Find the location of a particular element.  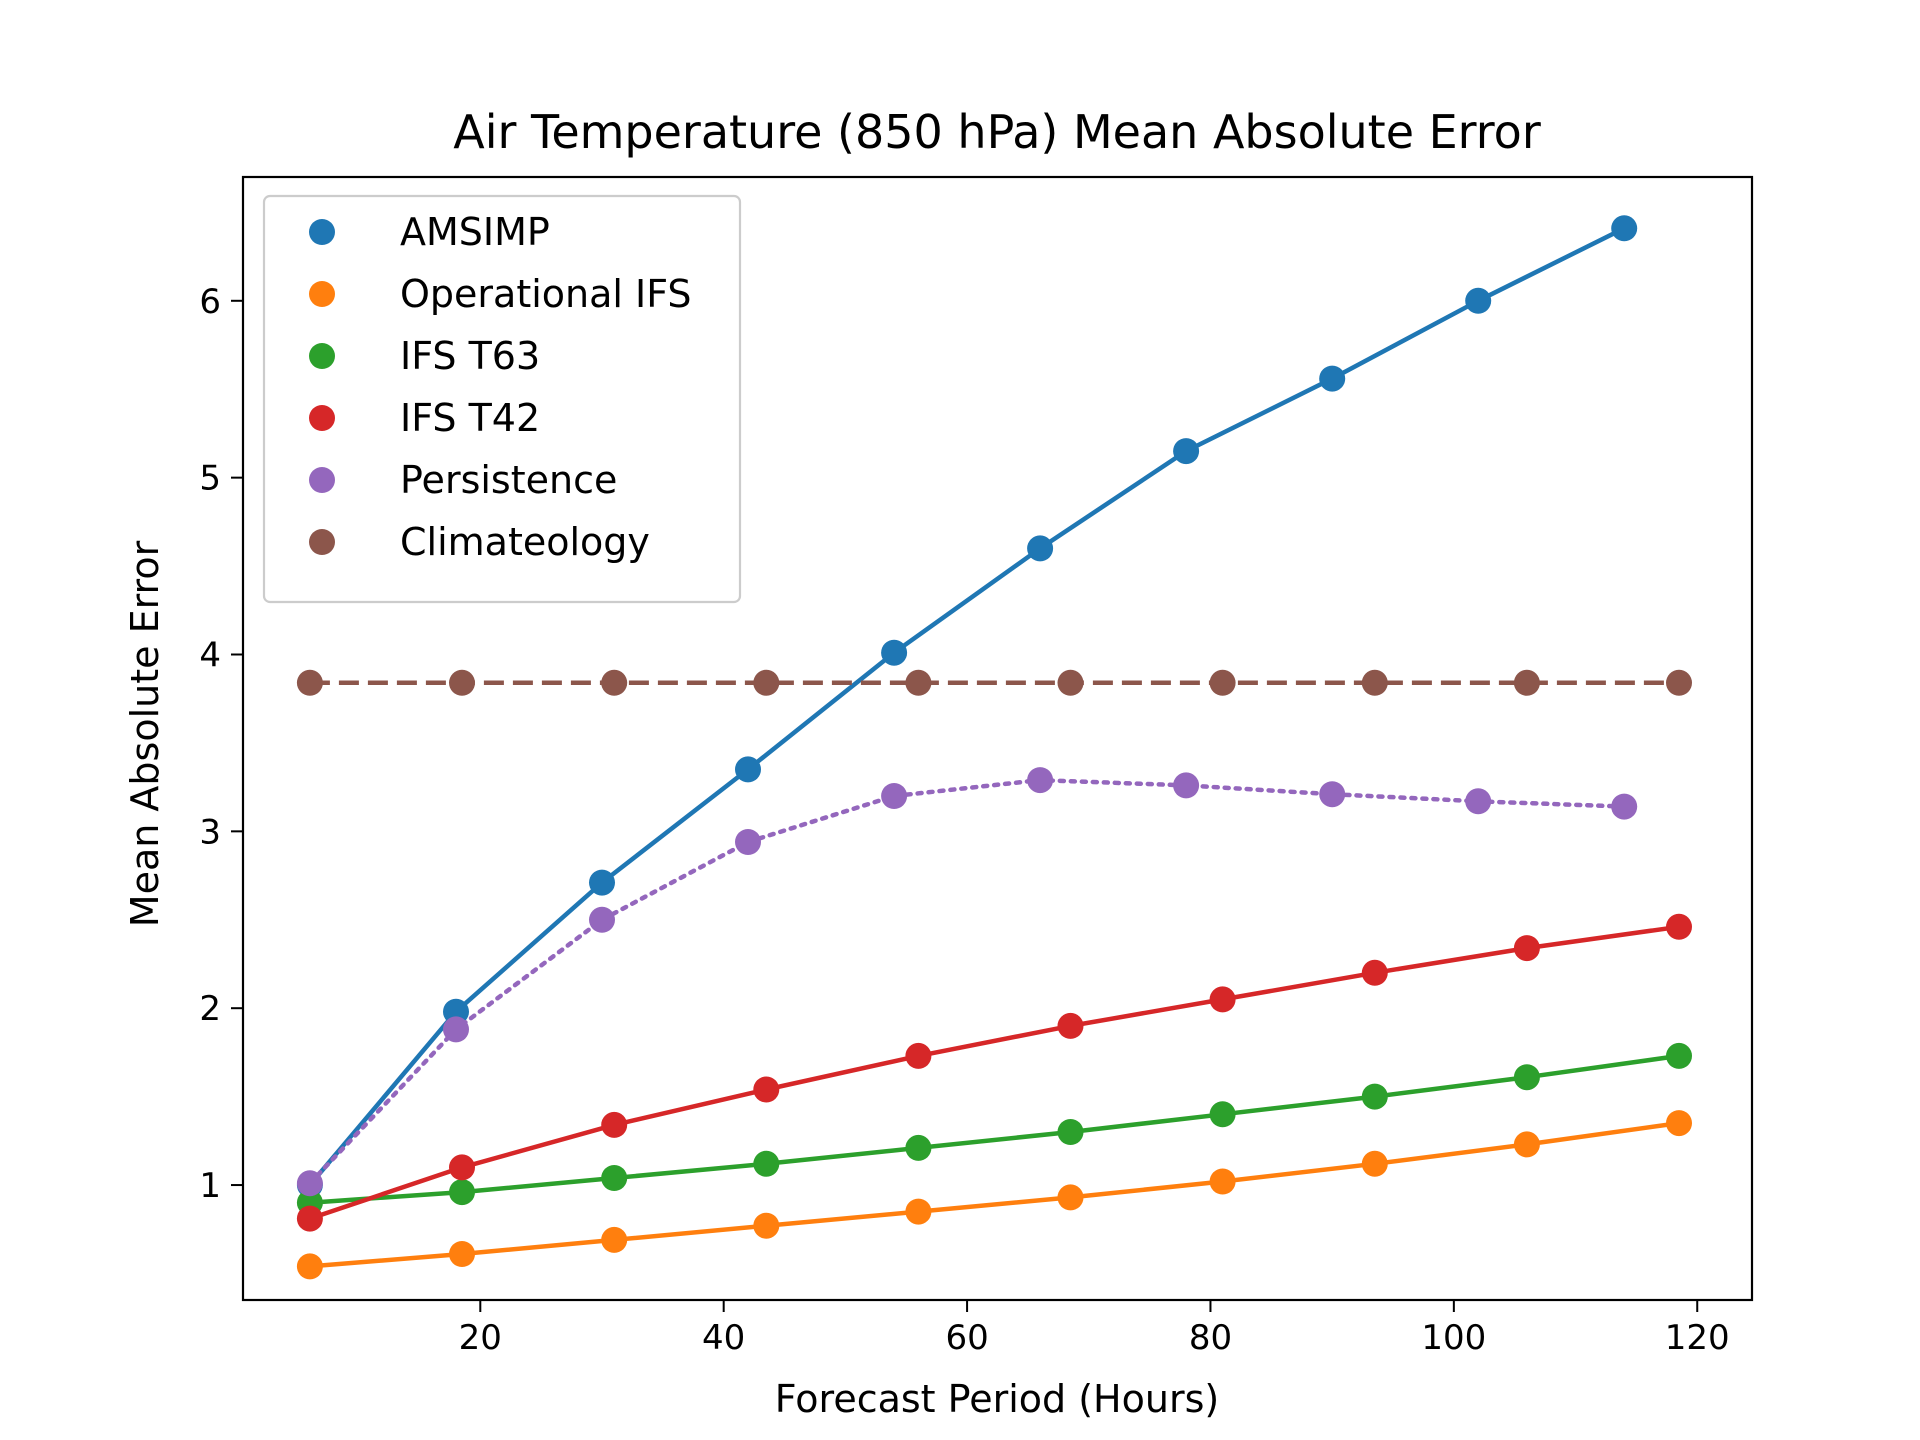

legend-item: Persistence is located at coordinates (463, 480).